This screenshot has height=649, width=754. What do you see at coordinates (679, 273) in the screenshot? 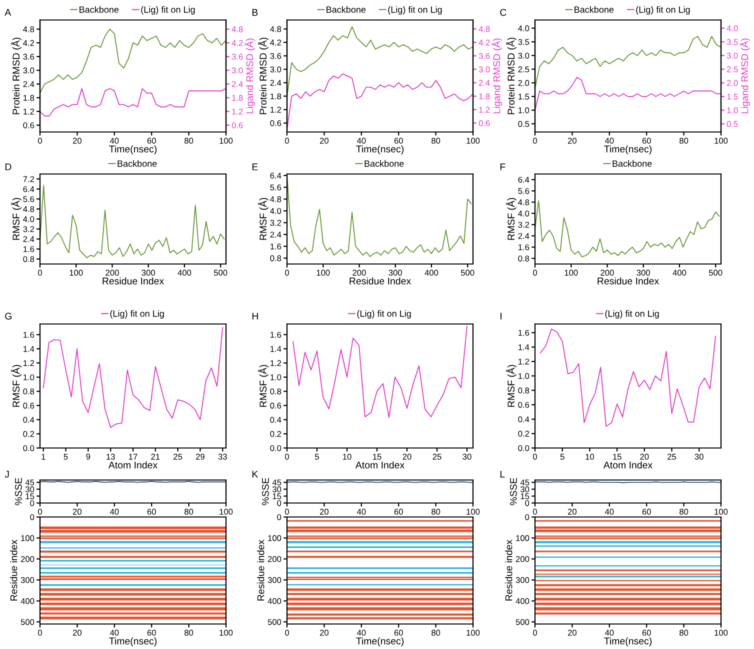
I see `x-tick-label: 400` at bounding box center [679, 273].